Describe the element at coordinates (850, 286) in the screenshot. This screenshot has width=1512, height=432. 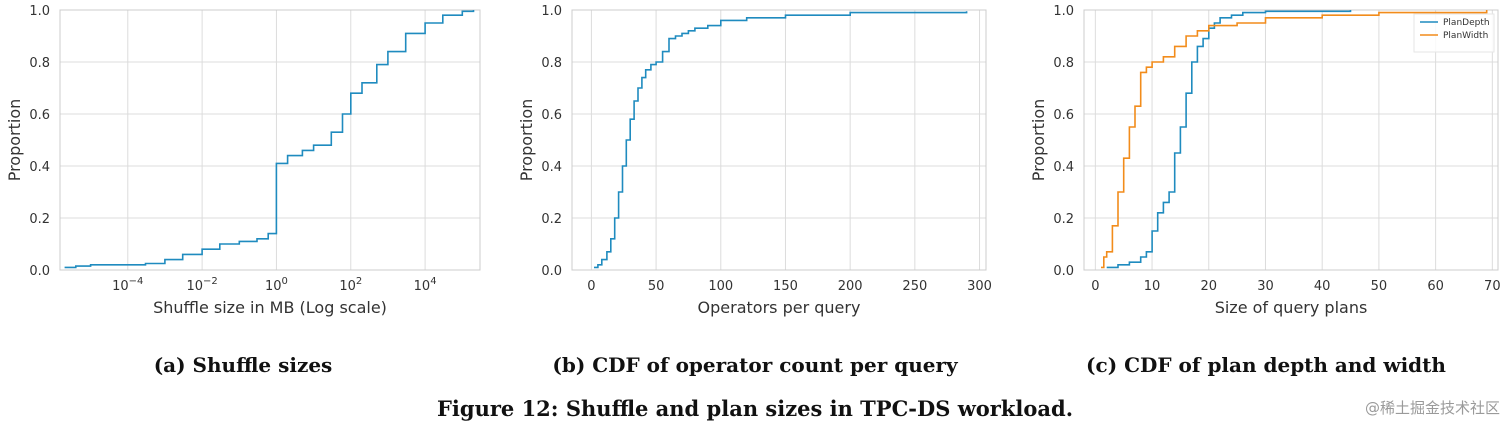
I see `x-tick-label: 200` at that location.